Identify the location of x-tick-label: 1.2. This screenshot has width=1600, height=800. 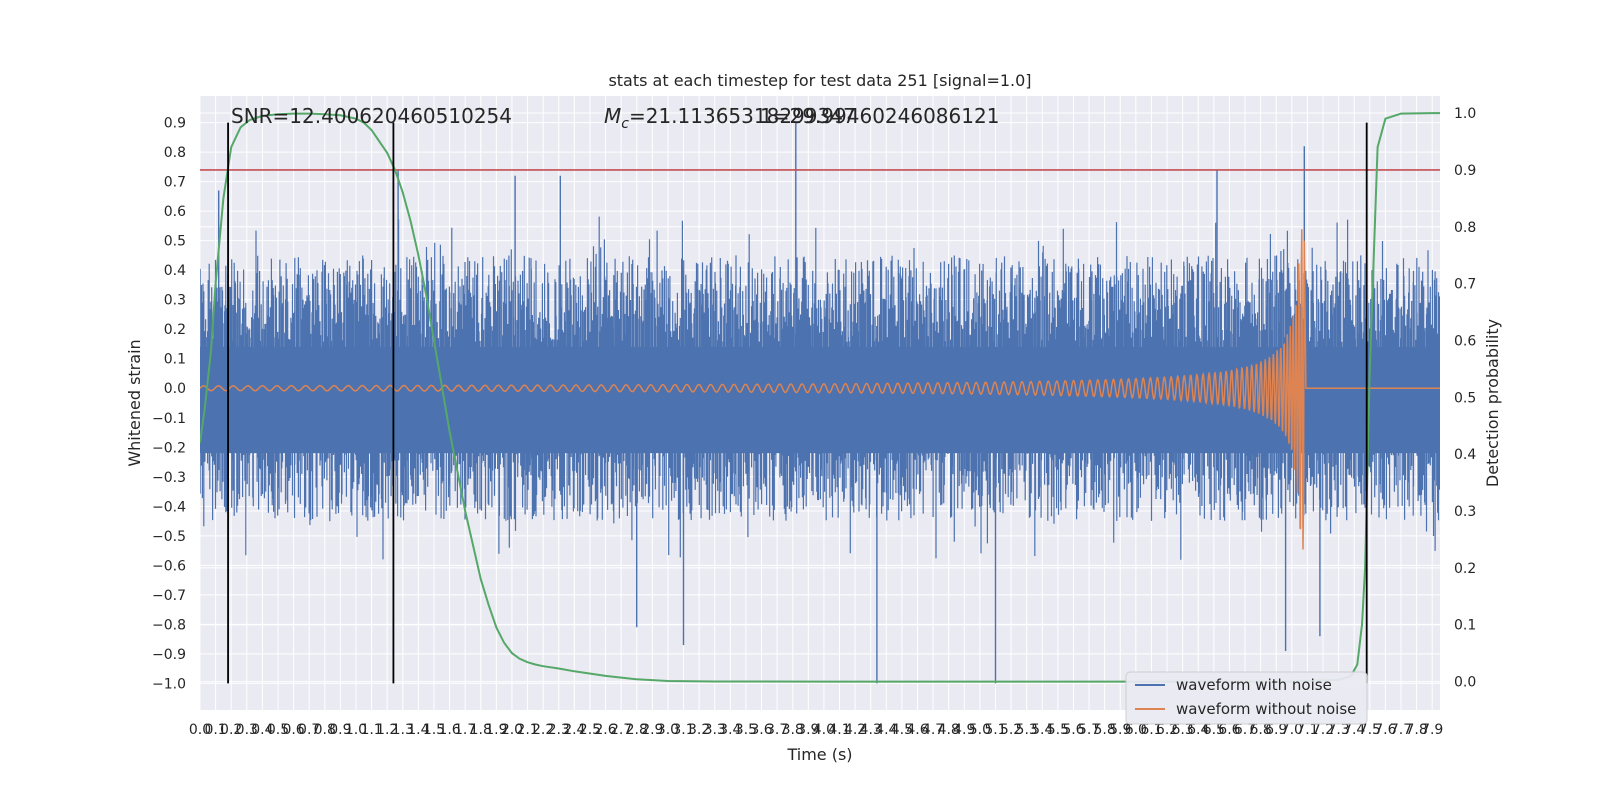
(387, 730).